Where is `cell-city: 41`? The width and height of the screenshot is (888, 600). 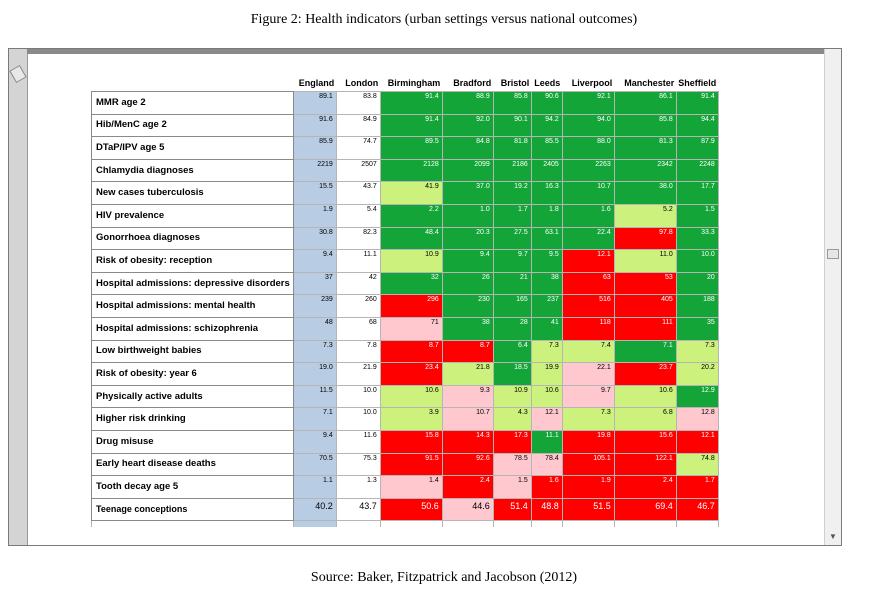
cell-city: 41 is located at coordinates (546, 328).